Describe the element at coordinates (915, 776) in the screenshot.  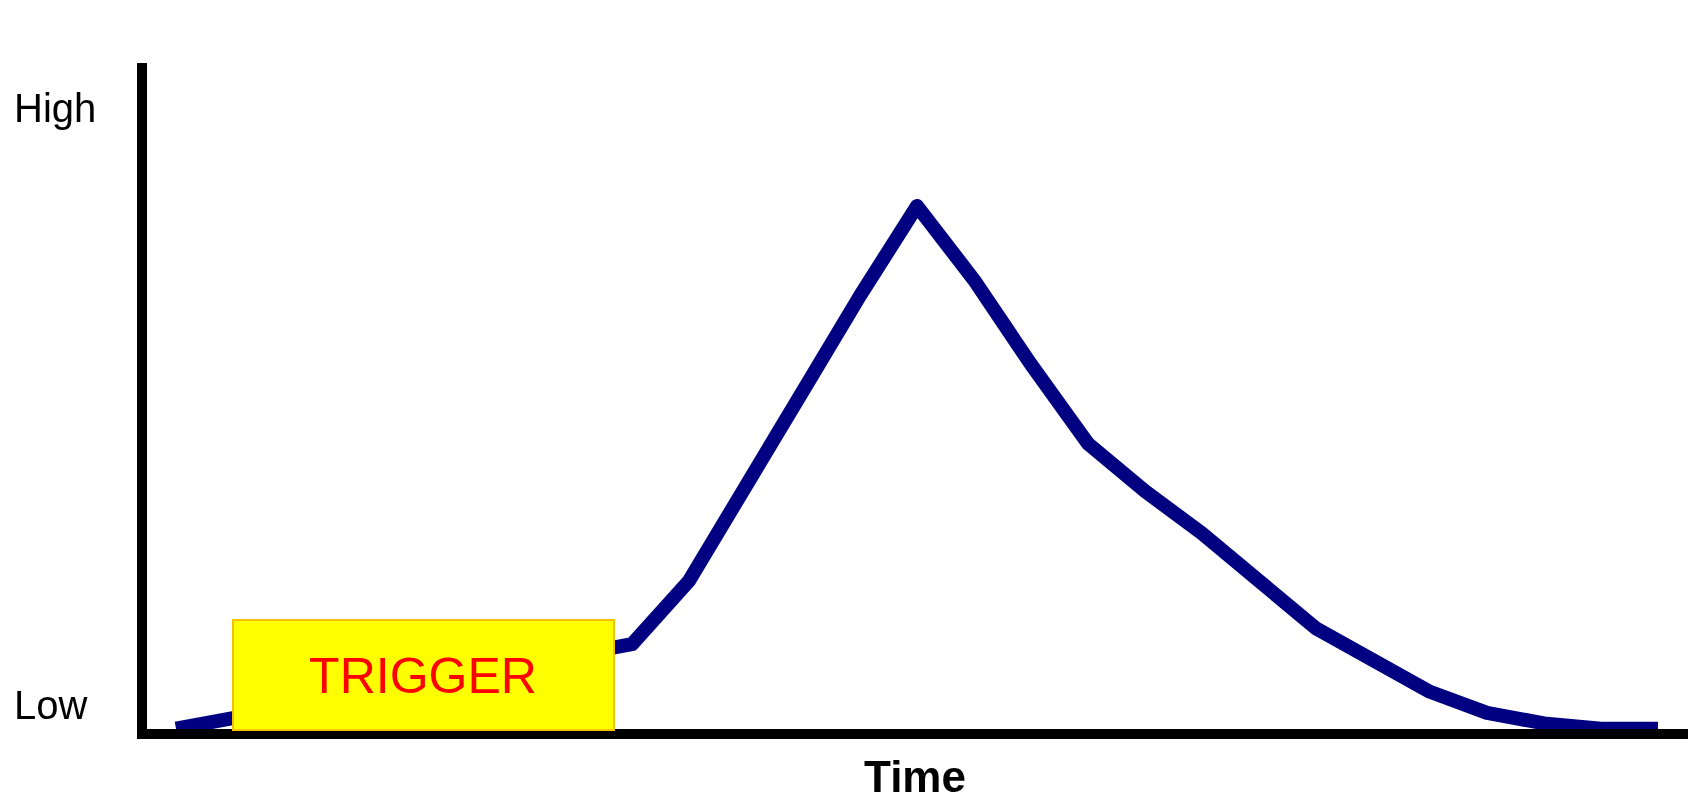
I see `x-axis-title: Time` at that location.